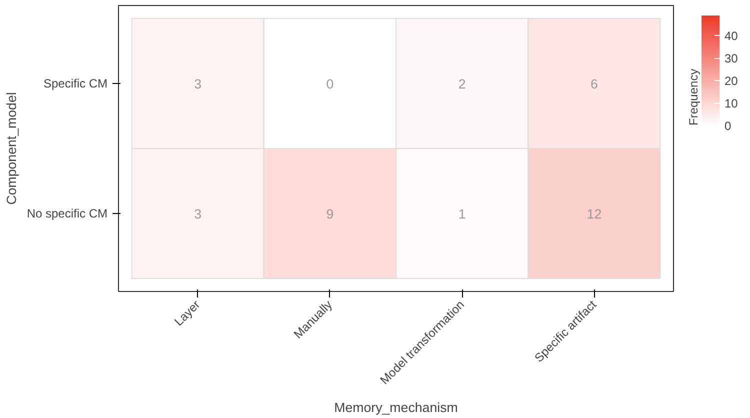 Image resolution: width=750 pixels, height=418 pixels. I want to click on x-axis-title: Memory_mechanism, so click(396, 408).